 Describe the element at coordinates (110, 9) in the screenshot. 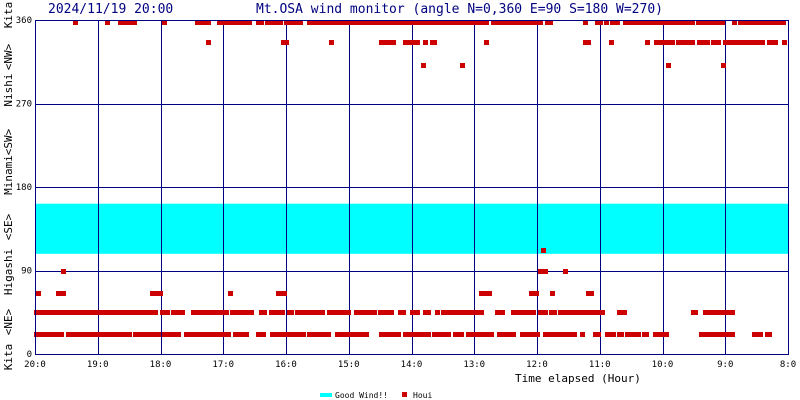

I see `timestamp-label: 2024/11/19 20:00` at that location.